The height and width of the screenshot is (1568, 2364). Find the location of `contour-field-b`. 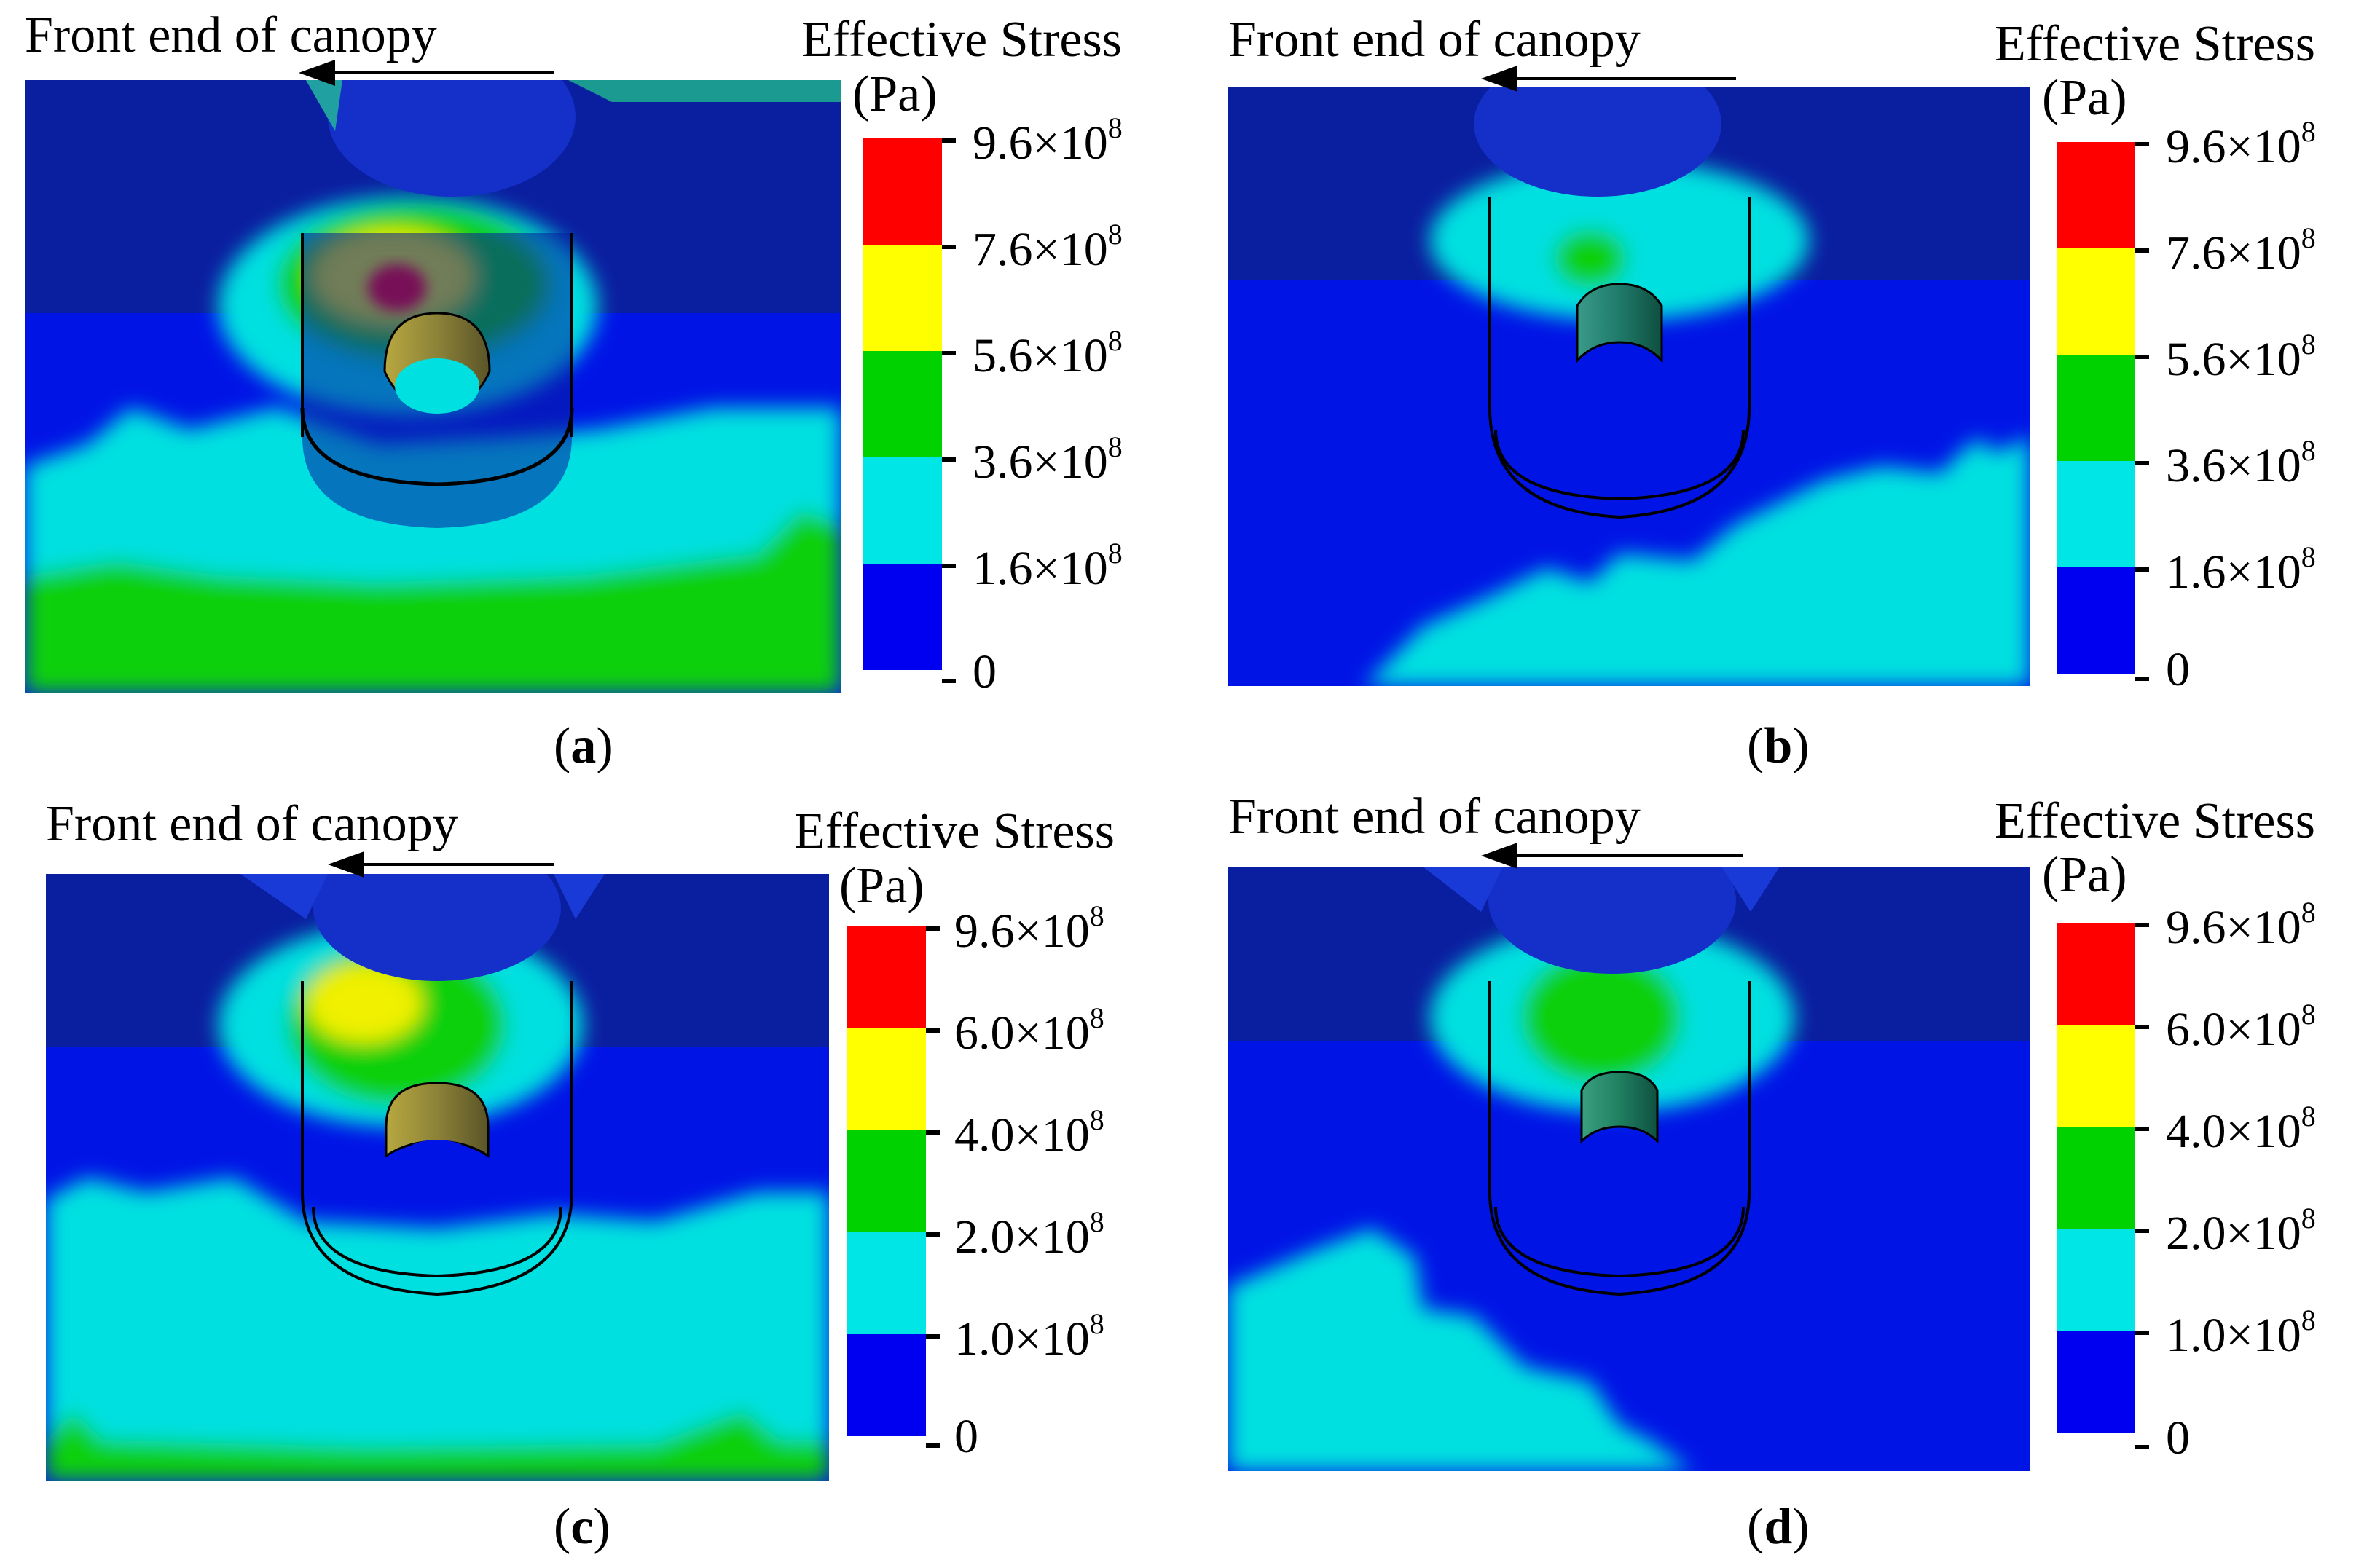

contour-field-b is located at coordinates (1629, 386).